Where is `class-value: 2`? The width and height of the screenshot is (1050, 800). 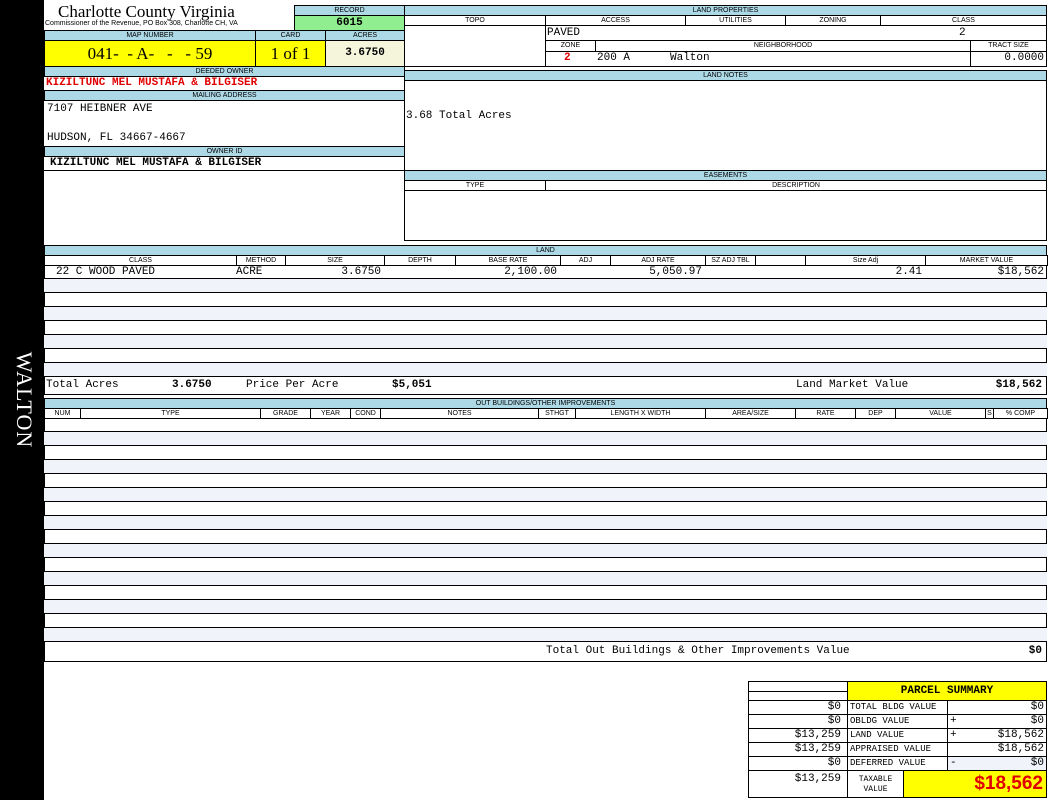 class-value: 2 is located at coordinates (962, 33).